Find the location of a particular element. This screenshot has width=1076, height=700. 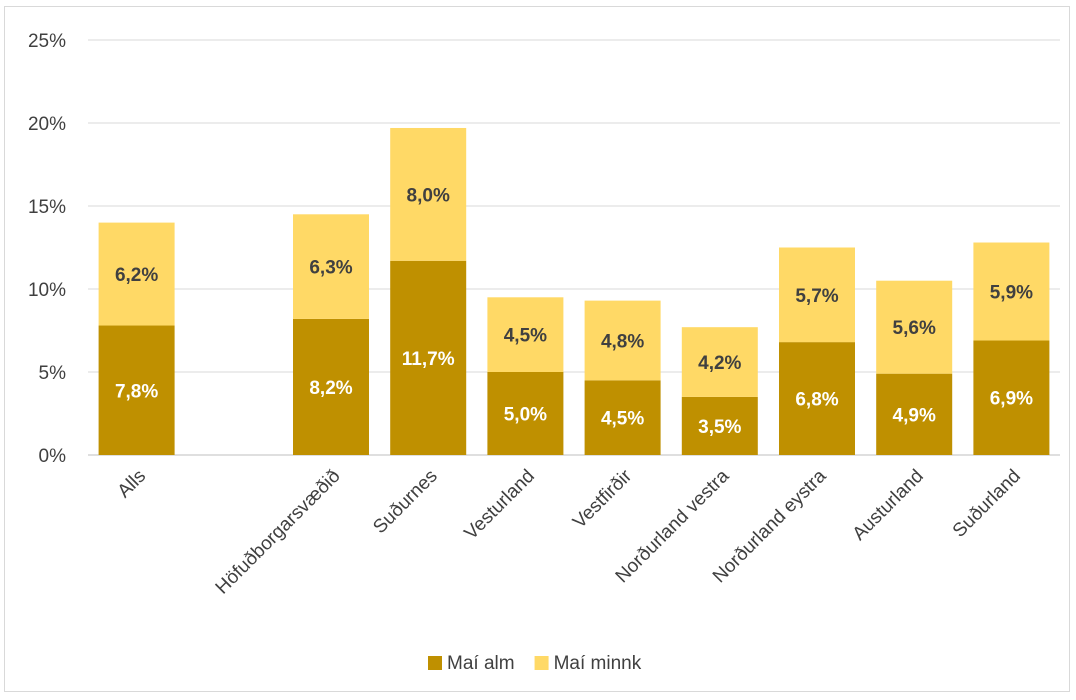

data-label: 6,3% is located at coordinates (330, 268).